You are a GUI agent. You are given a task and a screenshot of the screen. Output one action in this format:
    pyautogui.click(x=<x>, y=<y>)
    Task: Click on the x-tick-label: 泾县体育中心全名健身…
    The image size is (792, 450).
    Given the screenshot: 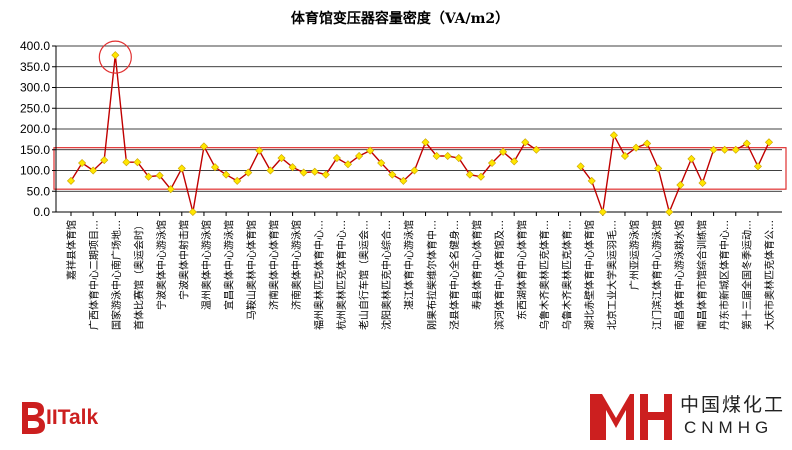 What is the action you would take?
    pyautogui.click(x=454, y=275)
    